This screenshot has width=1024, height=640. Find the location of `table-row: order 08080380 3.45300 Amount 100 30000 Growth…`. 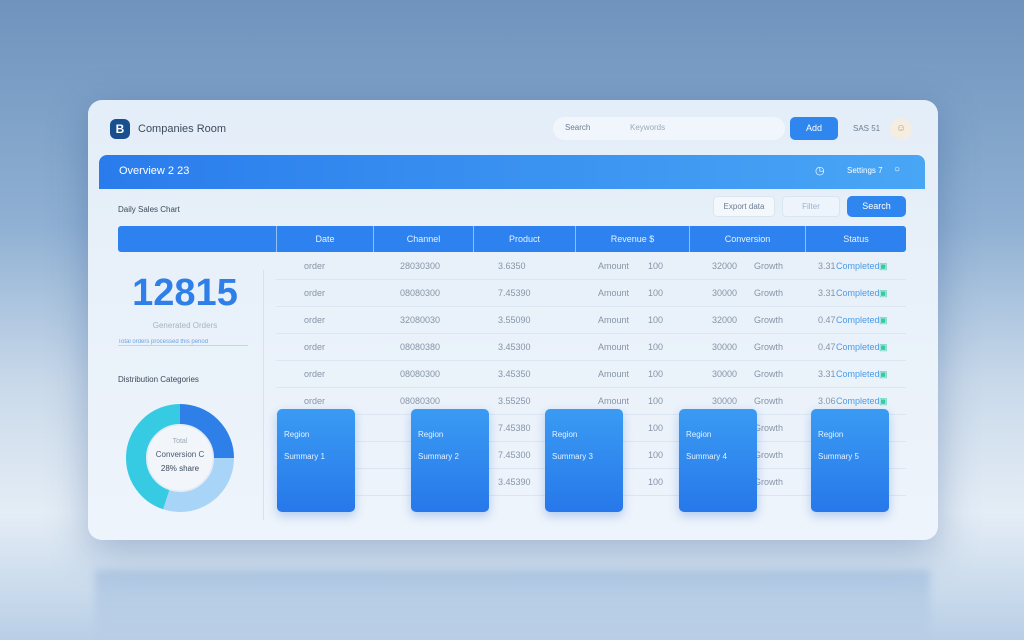

table-row: order 08080380 3.45300 Amount 100 30000 Growth… is located at coordinates (591, 347).